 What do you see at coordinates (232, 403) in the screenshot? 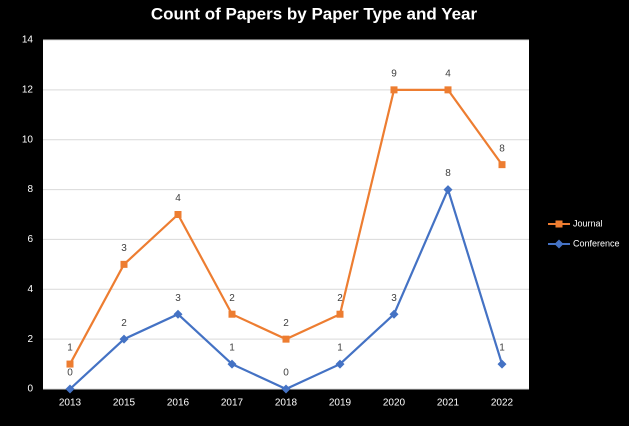
I see `x-tick-label: 2017` at bounding box center [232, 403].